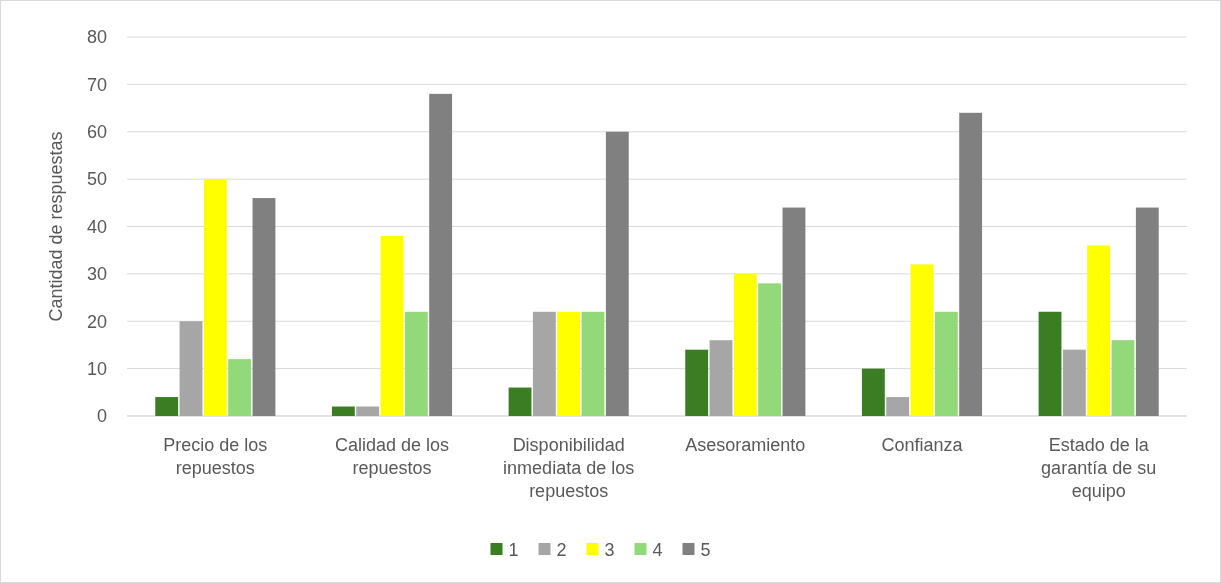  Describe the element at coordinates (745, 445) in the screenshot. I see `x-tick-label: Asesoramiento` at that location.